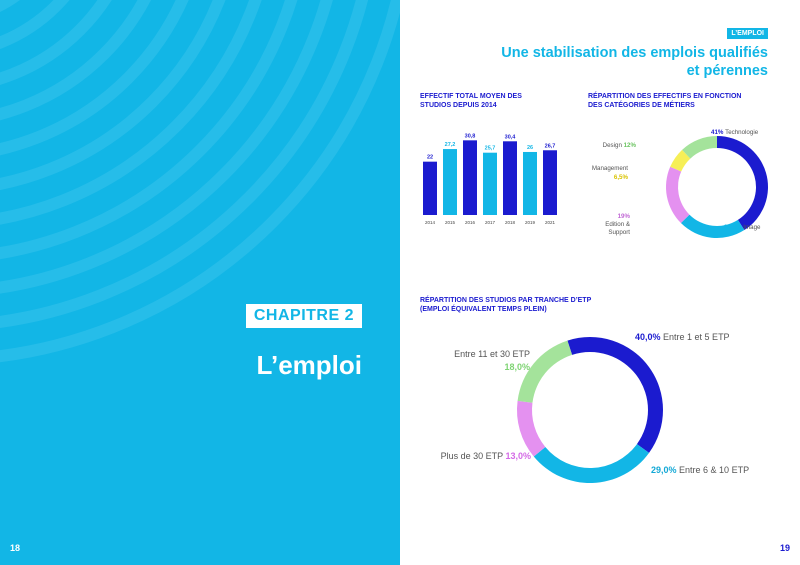  I want to click on bar-value-label: 25,7, so click(490, 149).